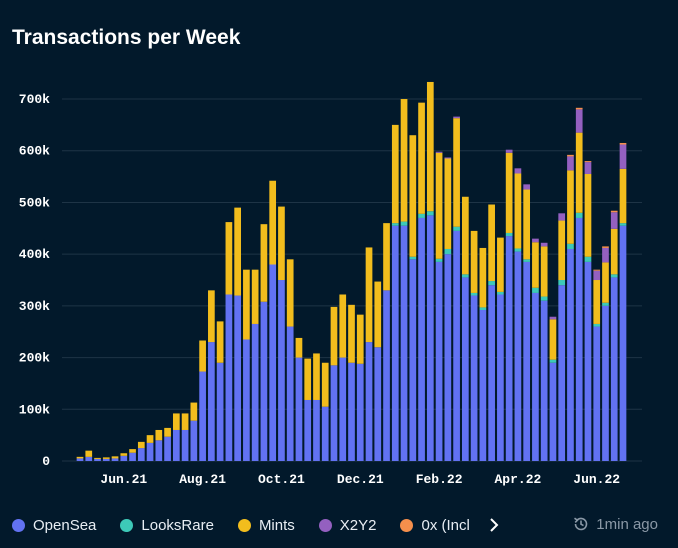 The image size is (678, 548). Describe the element at coordinates (347, 525) in the screenshot. I see `legend-item-x2y2: X2Y2` at that location.